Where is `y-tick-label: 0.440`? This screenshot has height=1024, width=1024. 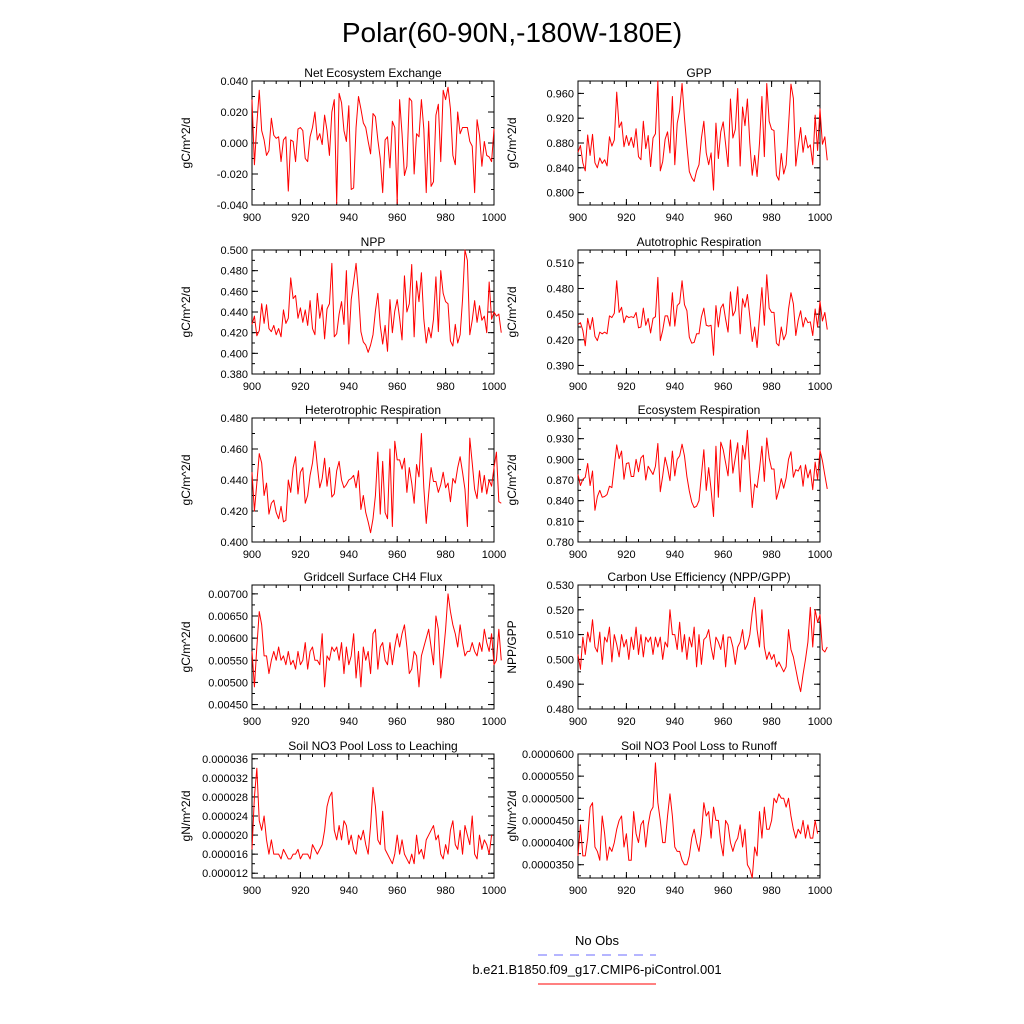
y-tick-label: 0.440 is located at coordinates (234, 313).